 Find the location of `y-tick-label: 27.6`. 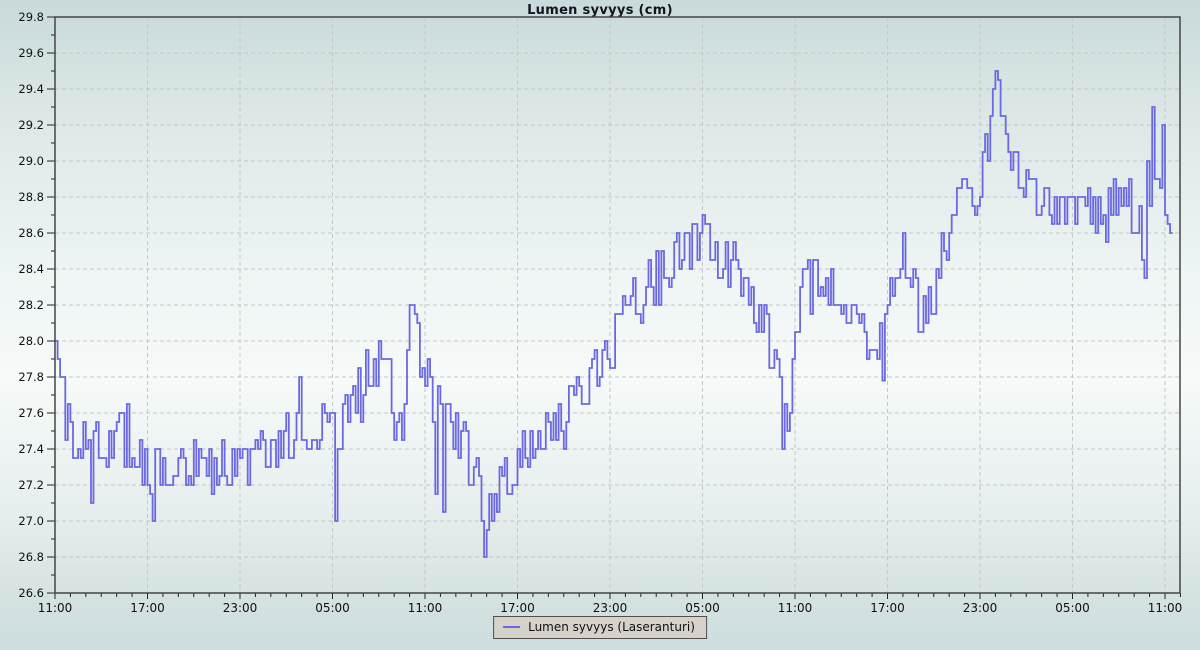

y-tick-label: 27.6 is located at coordinates (31, 413).